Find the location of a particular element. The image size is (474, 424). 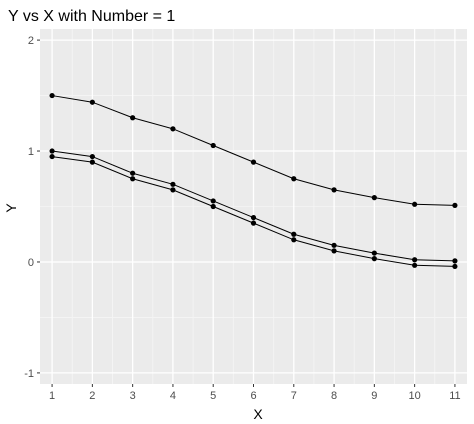

x-tick-label: 4 is located at coordinates (173, 396).